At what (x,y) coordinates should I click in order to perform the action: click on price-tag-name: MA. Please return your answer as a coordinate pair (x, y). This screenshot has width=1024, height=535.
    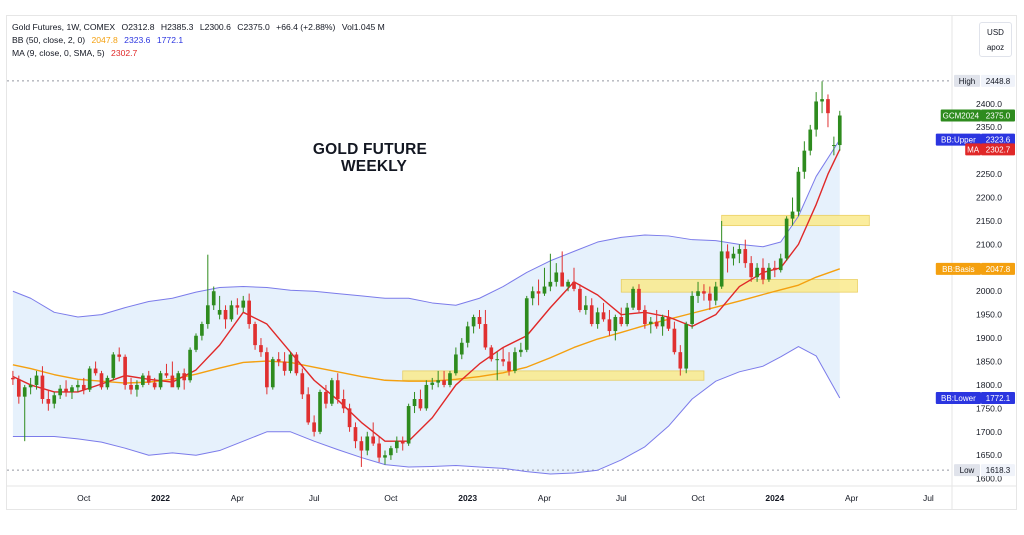
    Looking at the image, I should click on (973, 149).